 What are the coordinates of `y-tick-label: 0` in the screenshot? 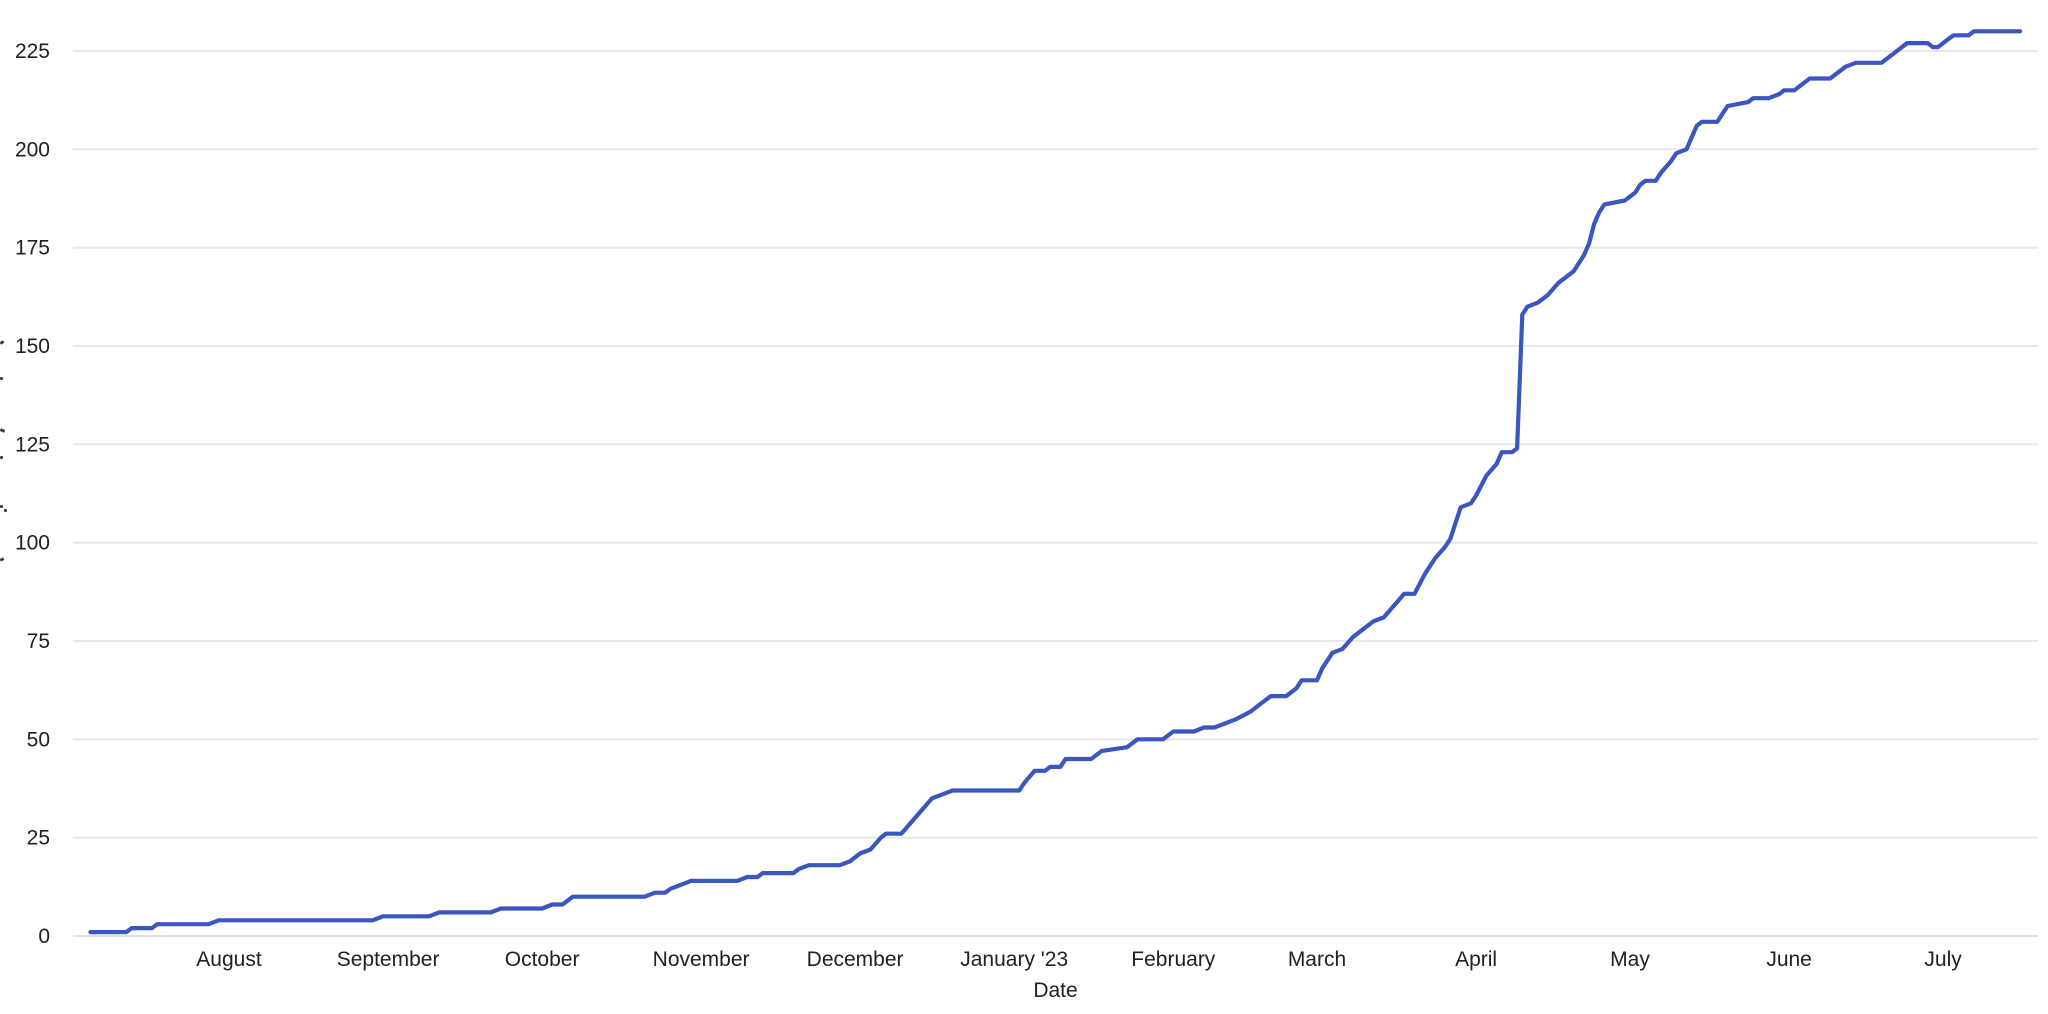 It's located at (44, 936).